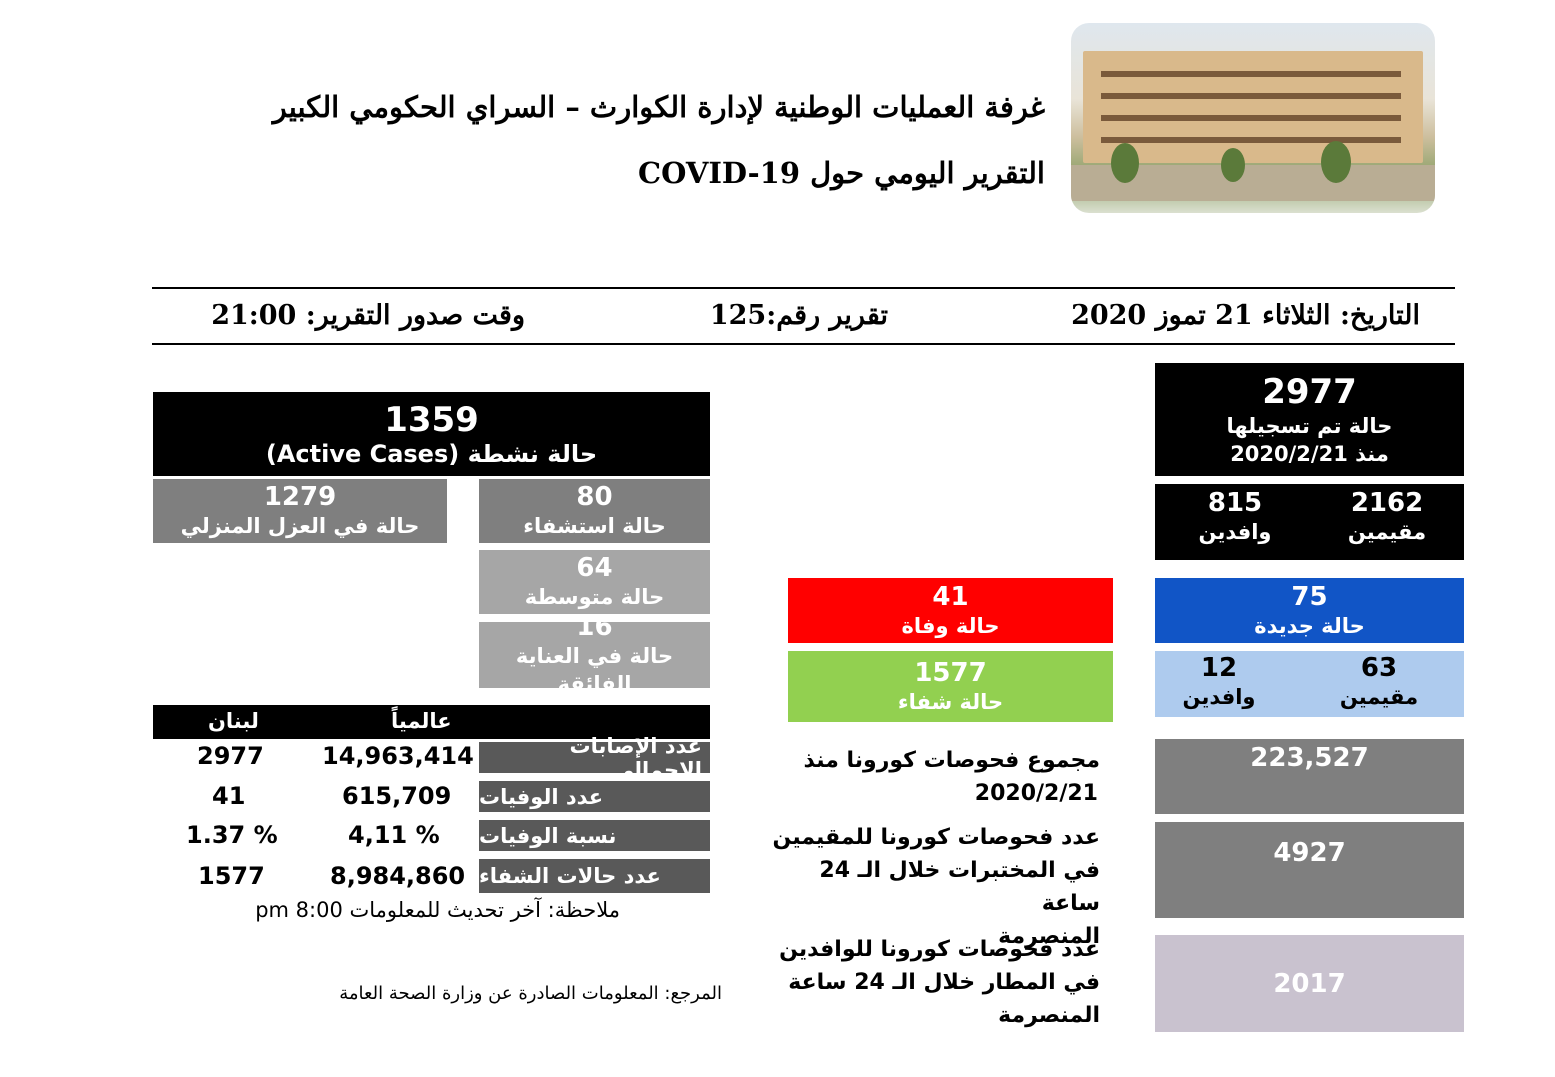 This screenshot has height=1077, width=1555. What do you see at coordinates (300, 497) in the screenshot?
I see `home-isolation-value: 1279` at bounding box center [300, 497].